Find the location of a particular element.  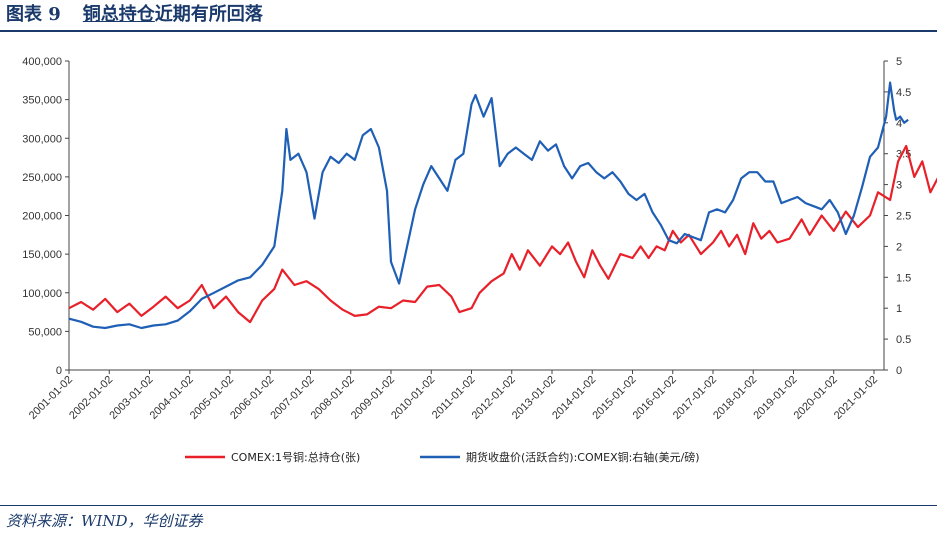

top-rule is located at coordinates (468, 31).